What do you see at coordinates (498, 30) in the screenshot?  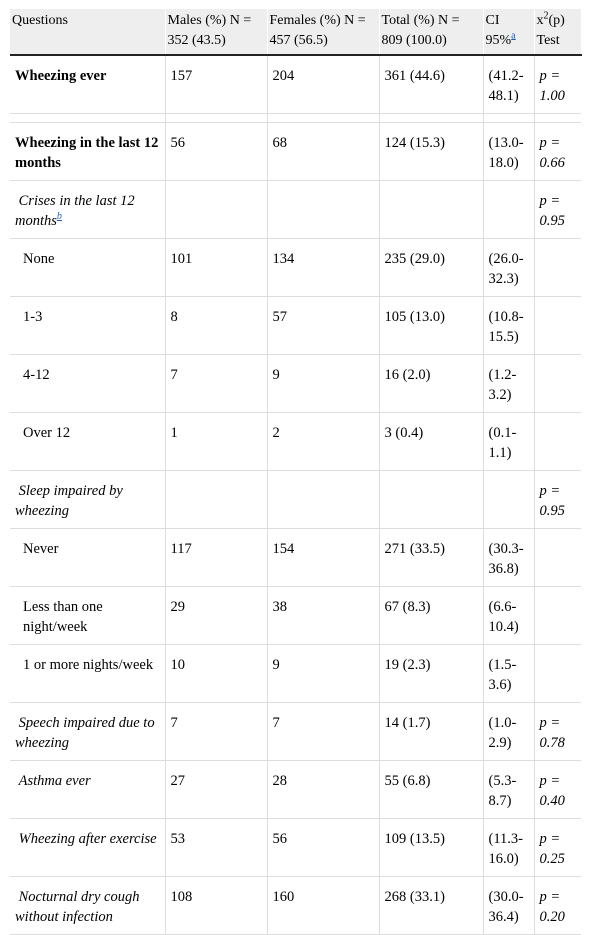 I see `header-ci-label: CI 95%` at bounding box center [498, 30].